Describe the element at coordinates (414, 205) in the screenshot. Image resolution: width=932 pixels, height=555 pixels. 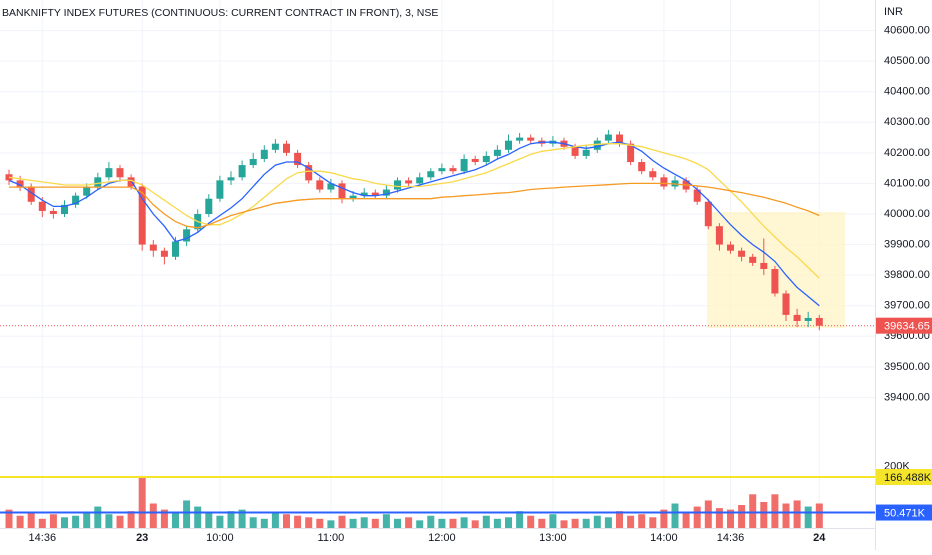
I see `moving-average-line` at that location.